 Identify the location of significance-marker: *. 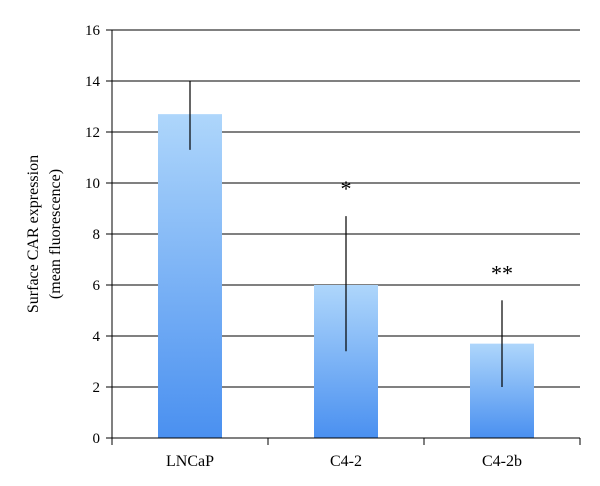
(346, 188).